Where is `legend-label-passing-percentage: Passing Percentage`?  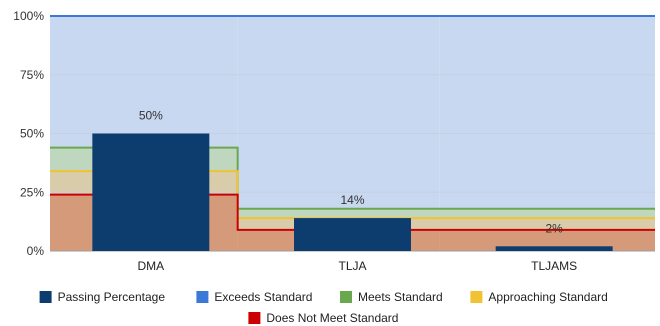
legend-label-passing-percentage: Passing Percentage is located at coordinates (112, 297).